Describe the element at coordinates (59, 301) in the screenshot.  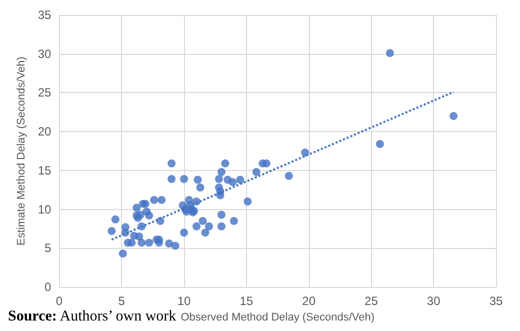
I see `x-tick-label: 0` at that location.